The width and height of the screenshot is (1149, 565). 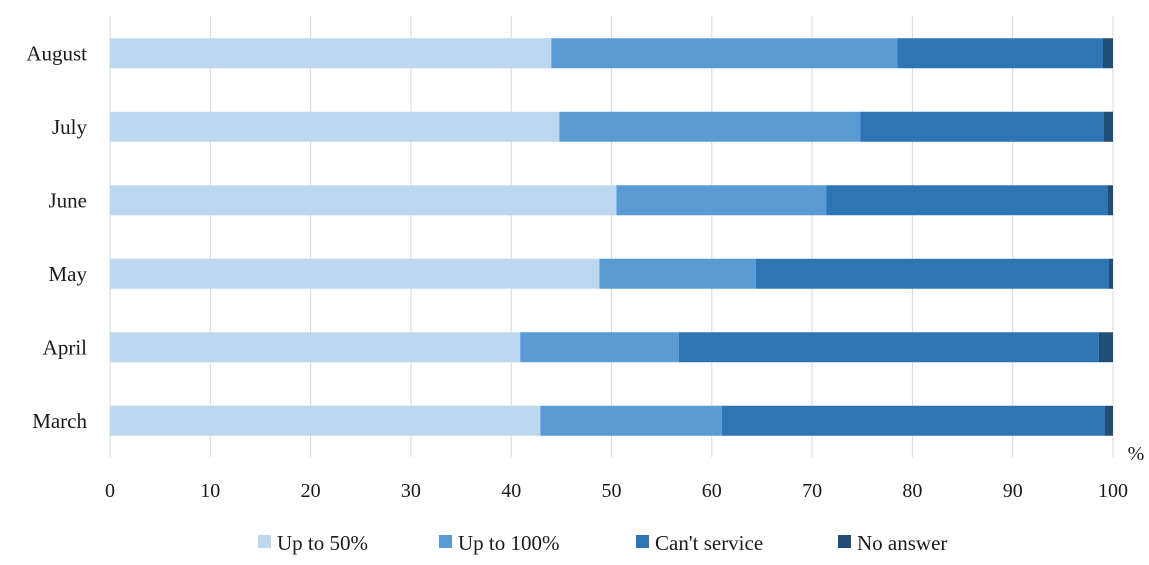 I want to click on x-tick-label: 40, so click(x=511, y=491).